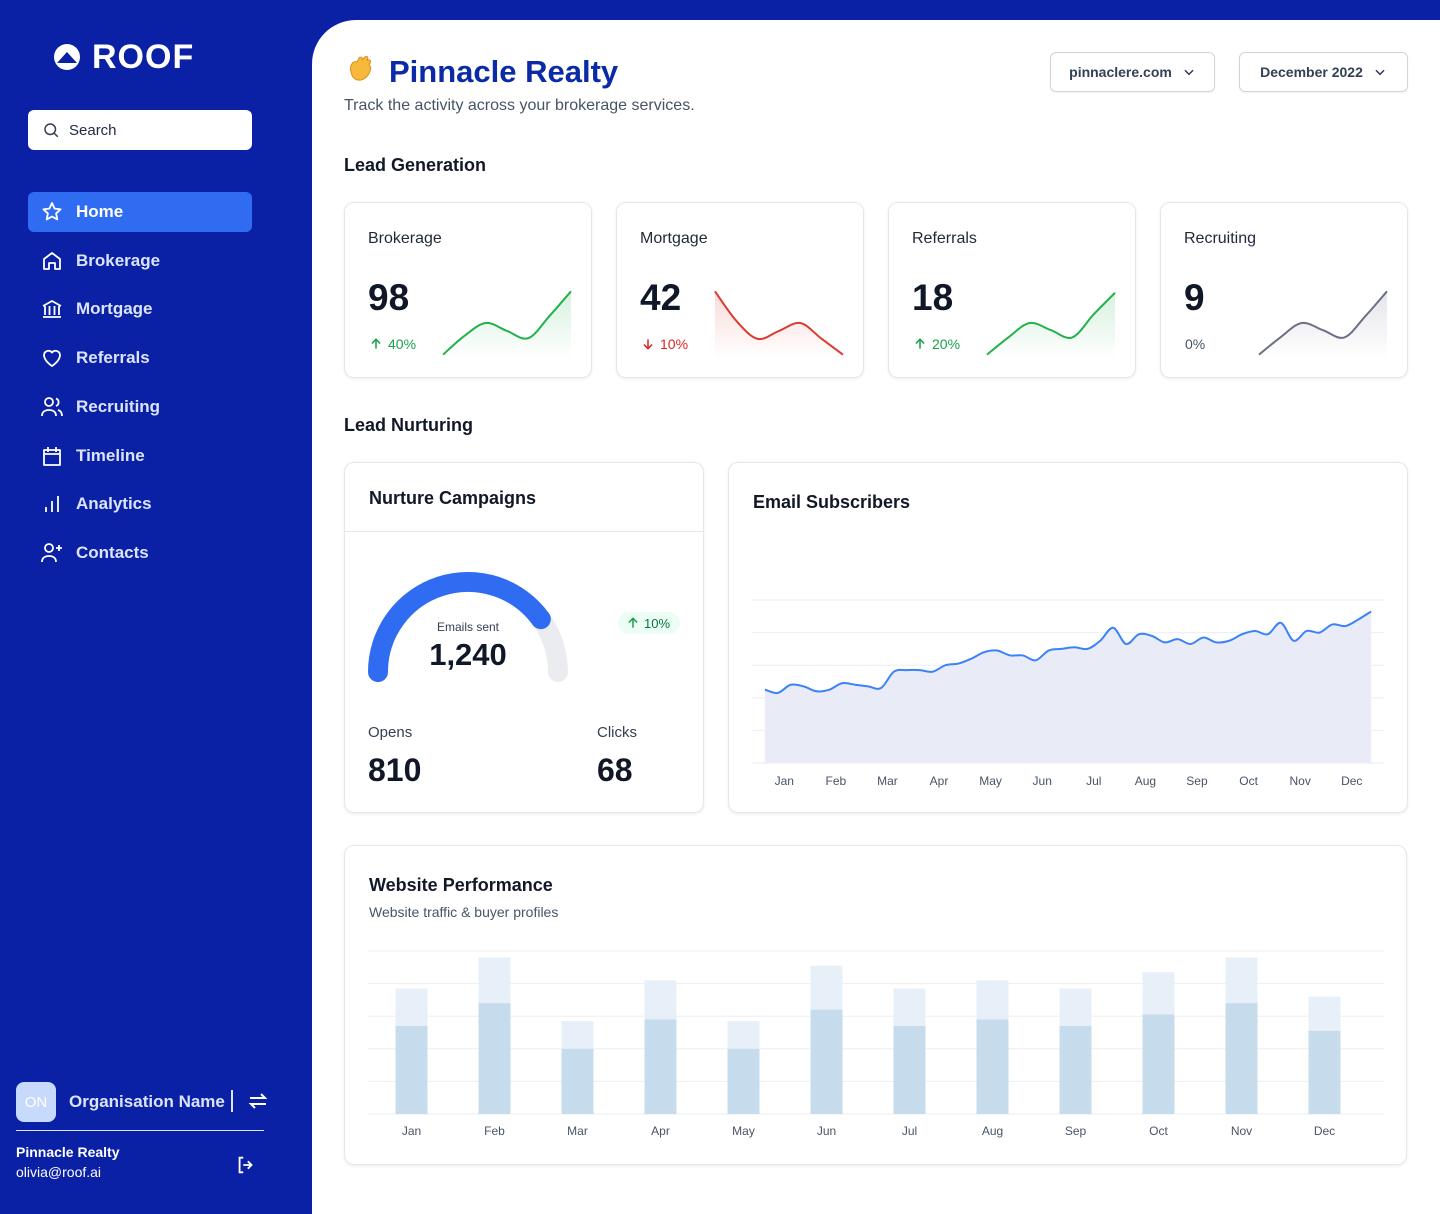 Image resolution: width=1440 pixels, height=1214 pixels. What do you see at coordinates (36, 1102) in the screenshot?
I see `org-avatar: ON` at bounding box center [36, 1102].